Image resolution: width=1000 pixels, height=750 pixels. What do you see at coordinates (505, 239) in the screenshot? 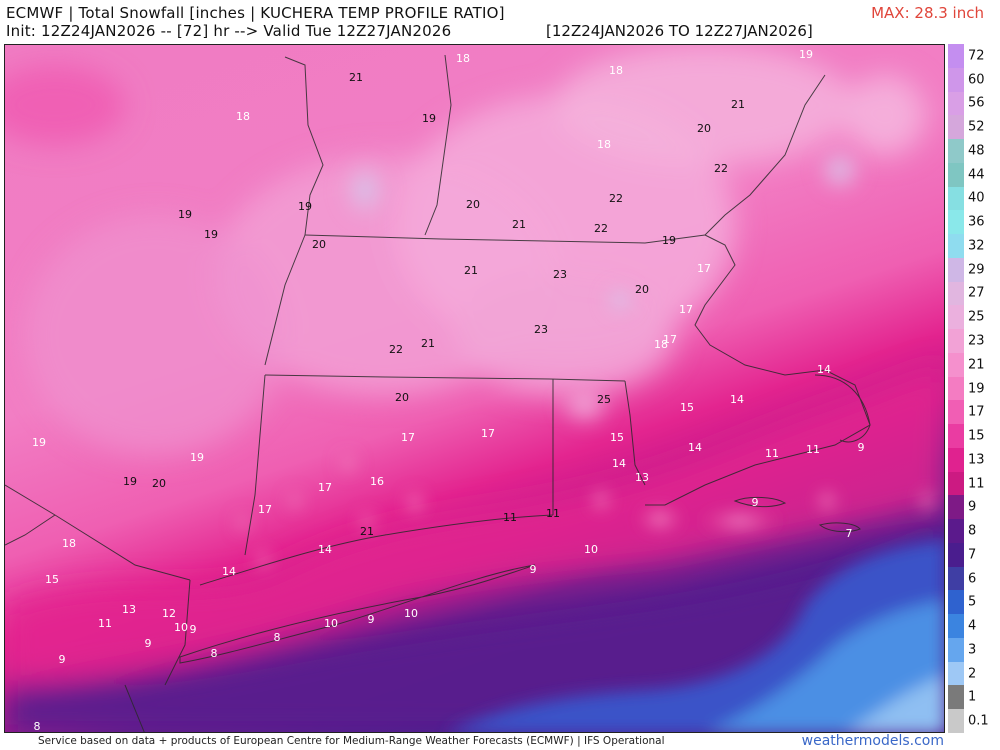
I see `ma-north-border` at bounding box center [505, 239].